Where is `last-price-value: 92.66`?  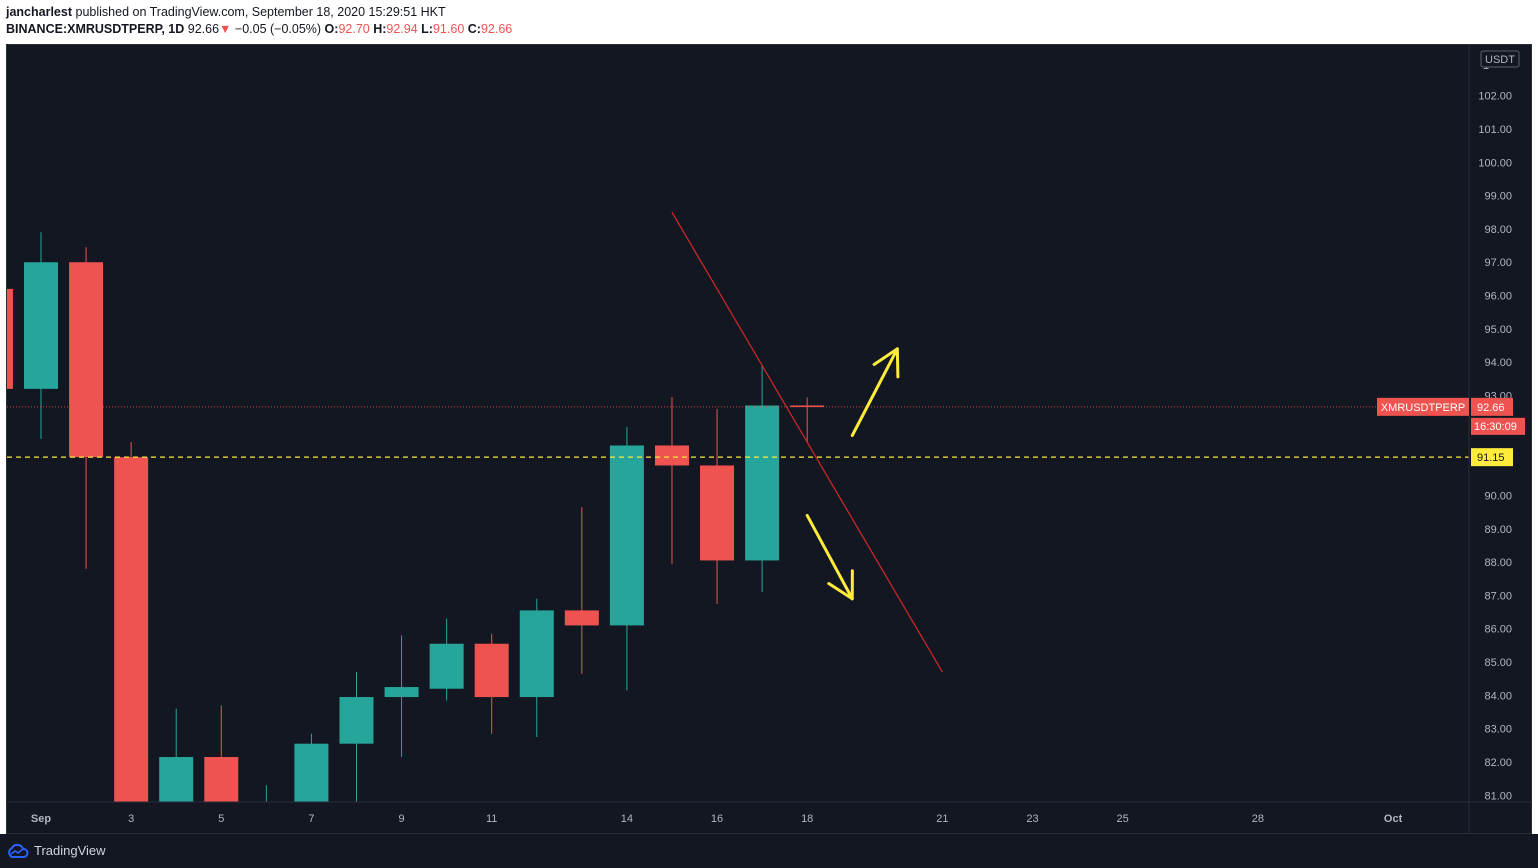
last-price-value: 92.66 is located at coordinates (1491, 408).